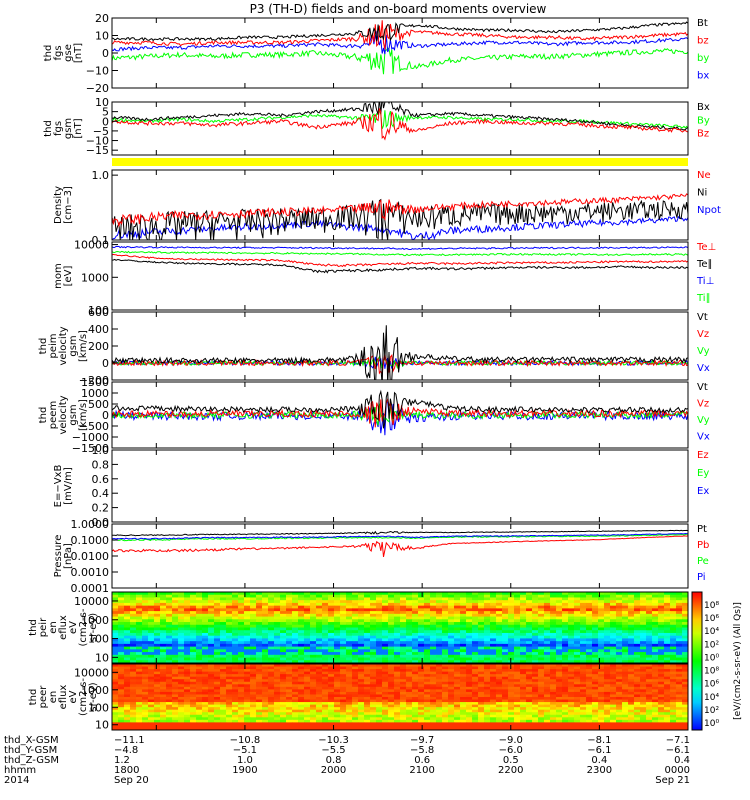 The height and width of the screenshot is (800, 750). What do you see at coordinates (400, 121) in the screenshot?
I see `panel-plot-area` at bounding box center [400, 121].